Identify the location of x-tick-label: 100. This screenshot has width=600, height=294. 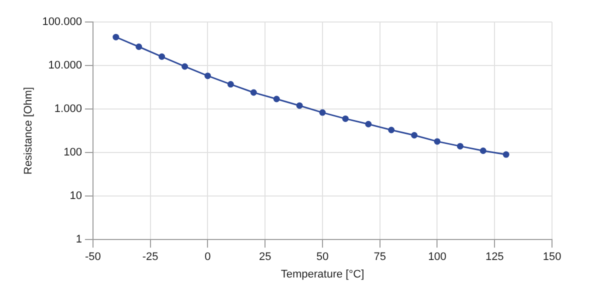
(437, 257).